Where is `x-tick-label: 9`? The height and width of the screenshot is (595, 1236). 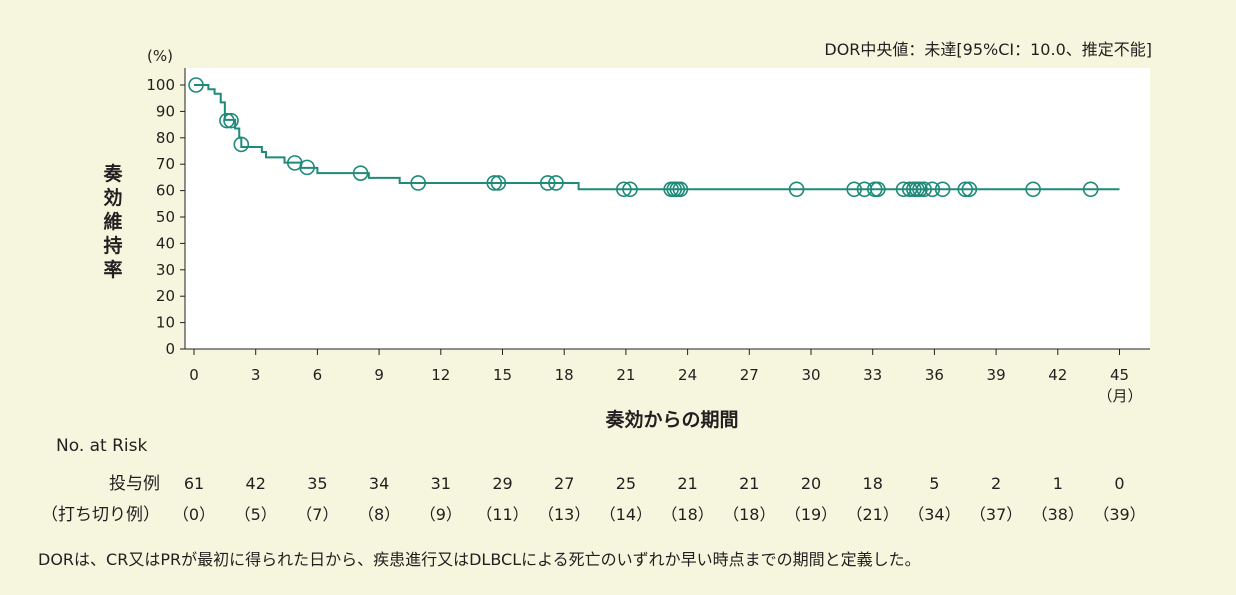
x-tick-label: 9 is located at coordinates (379, 375).